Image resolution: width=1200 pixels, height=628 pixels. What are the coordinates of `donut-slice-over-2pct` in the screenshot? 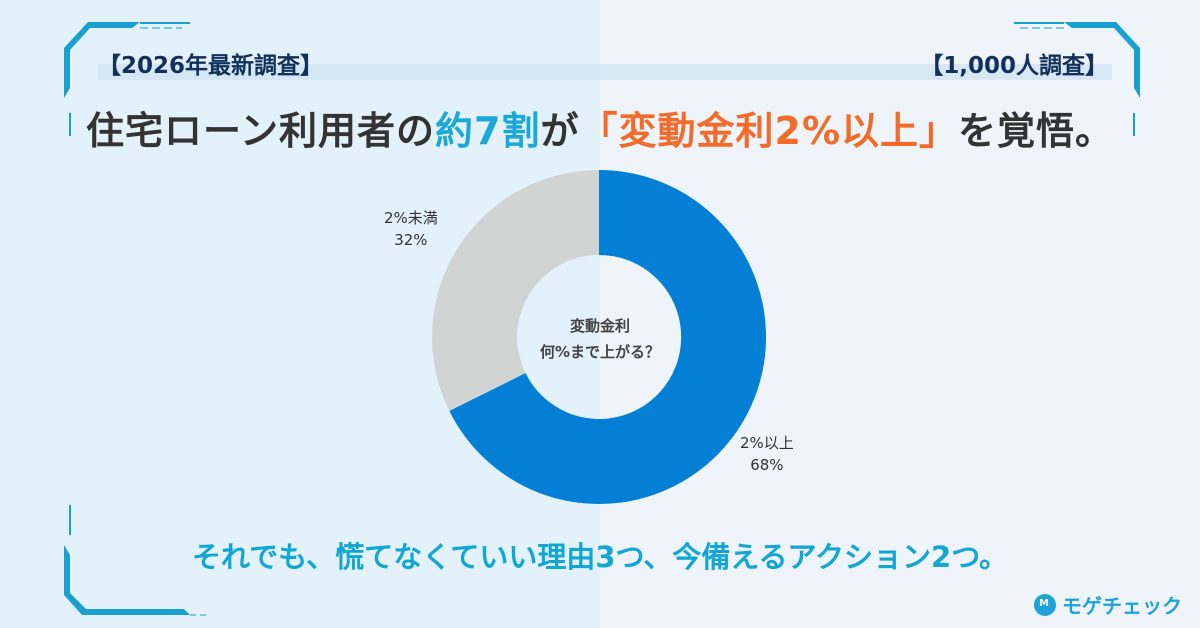 It's located at (607, 337).